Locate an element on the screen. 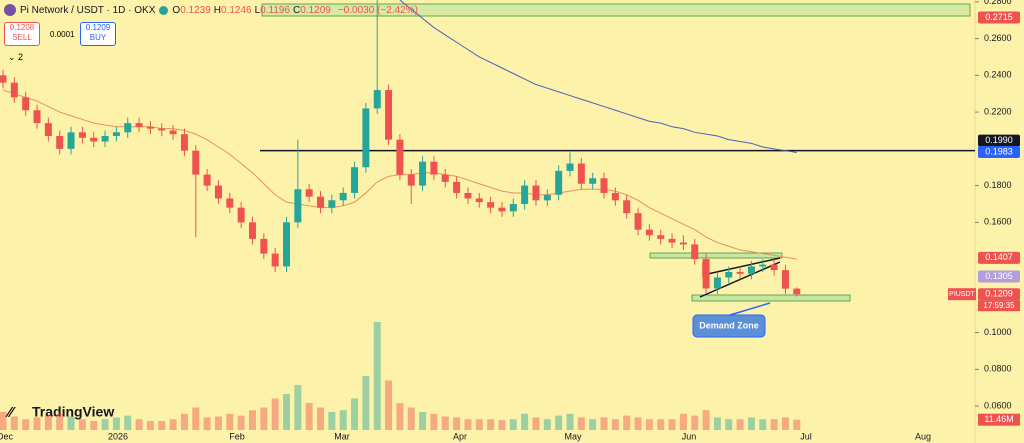  x-tick-label: Jul is located at coordinates (806, 436).